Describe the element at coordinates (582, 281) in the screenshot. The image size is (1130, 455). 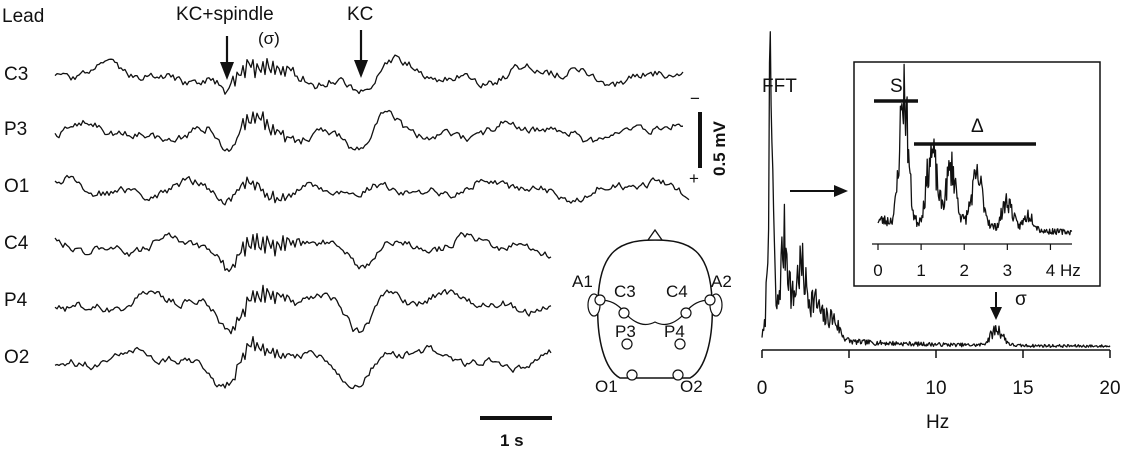
I see `electrode-label-a1: A1` at that location.